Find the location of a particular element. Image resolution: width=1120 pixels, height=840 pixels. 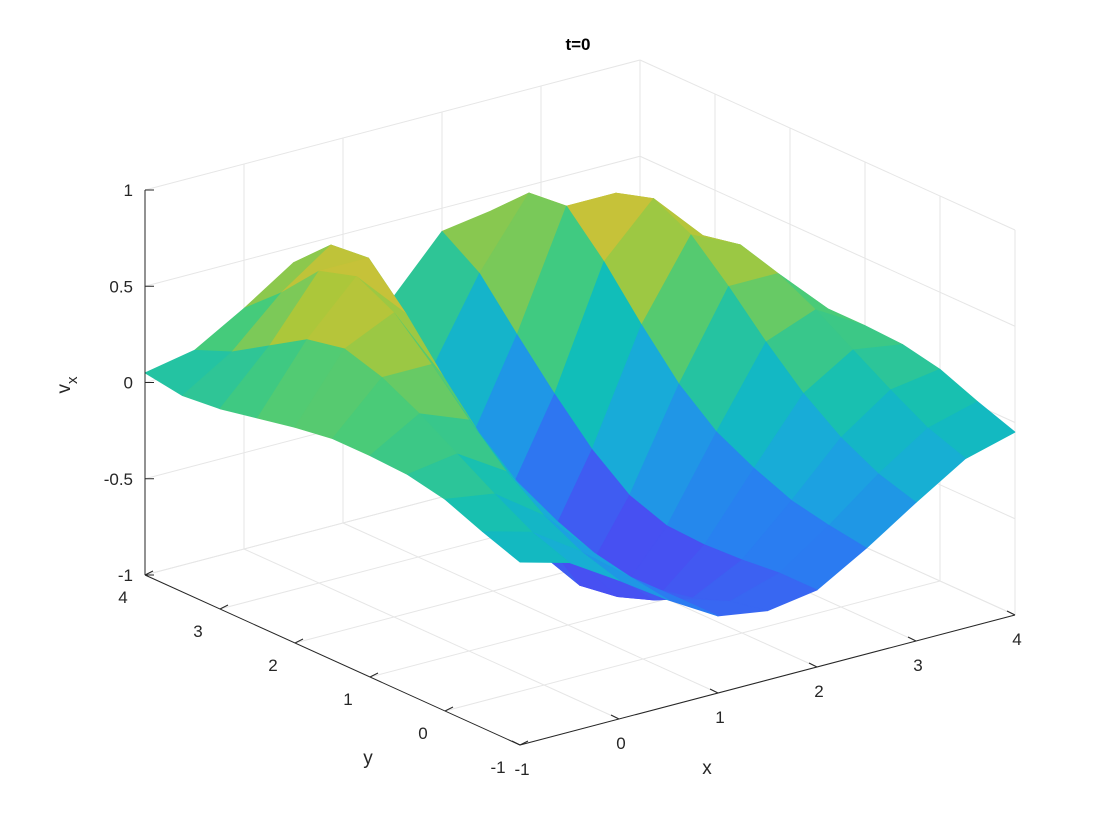

chart-title: t=0 is located at coordinates (577, 44).